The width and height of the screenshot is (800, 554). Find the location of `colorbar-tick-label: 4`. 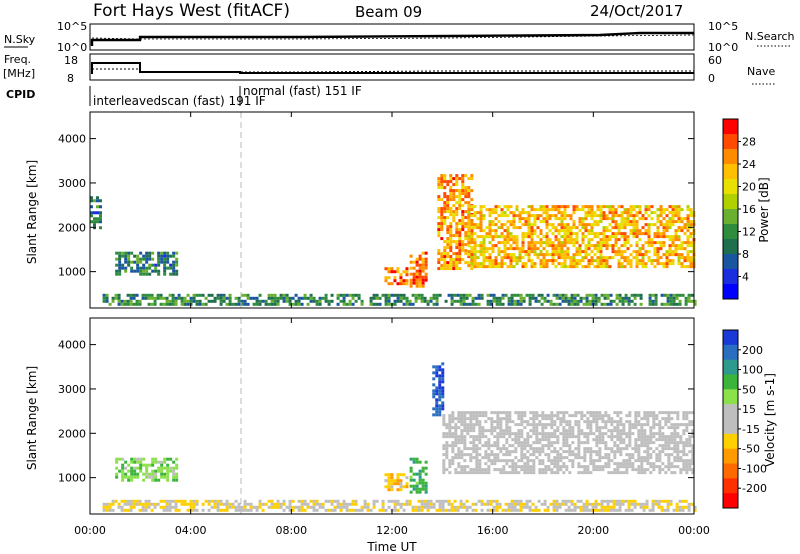

colorbar-tick-label: 4 is located at coordinates (745, 277).